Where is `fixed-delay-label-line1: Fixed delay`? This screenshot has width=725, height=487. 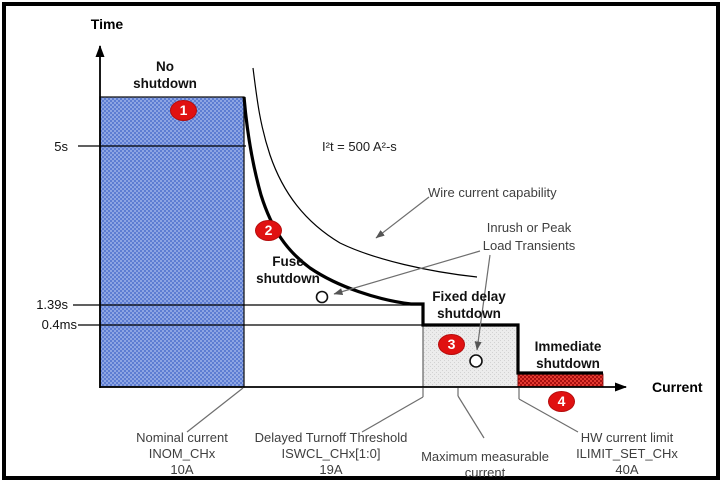 fixed-delay-label-line1: Fixed delay is located at coordinates (469, 296).